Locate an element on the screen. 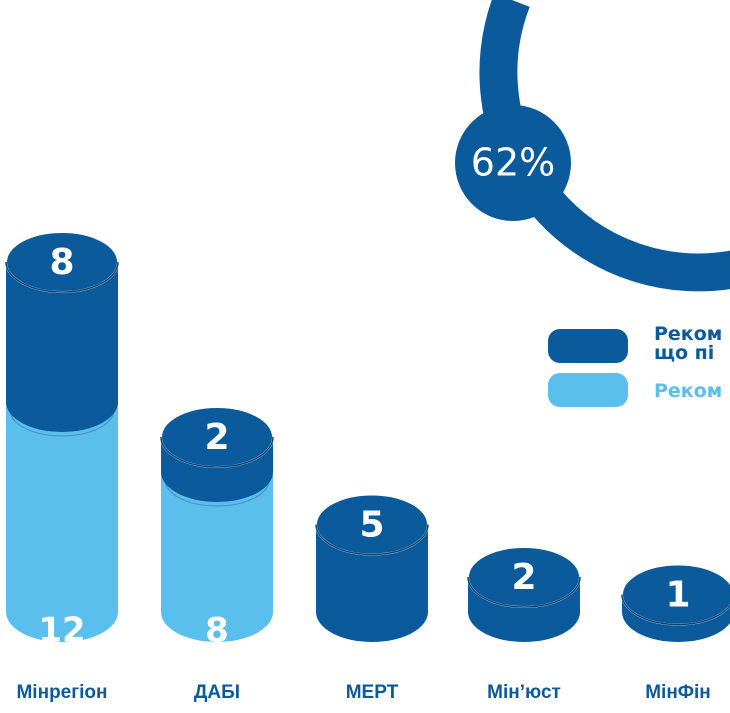 Image resolution: width=730 pixels, height=713 pixels. percentage-circle is located at coordinates (513, 163).